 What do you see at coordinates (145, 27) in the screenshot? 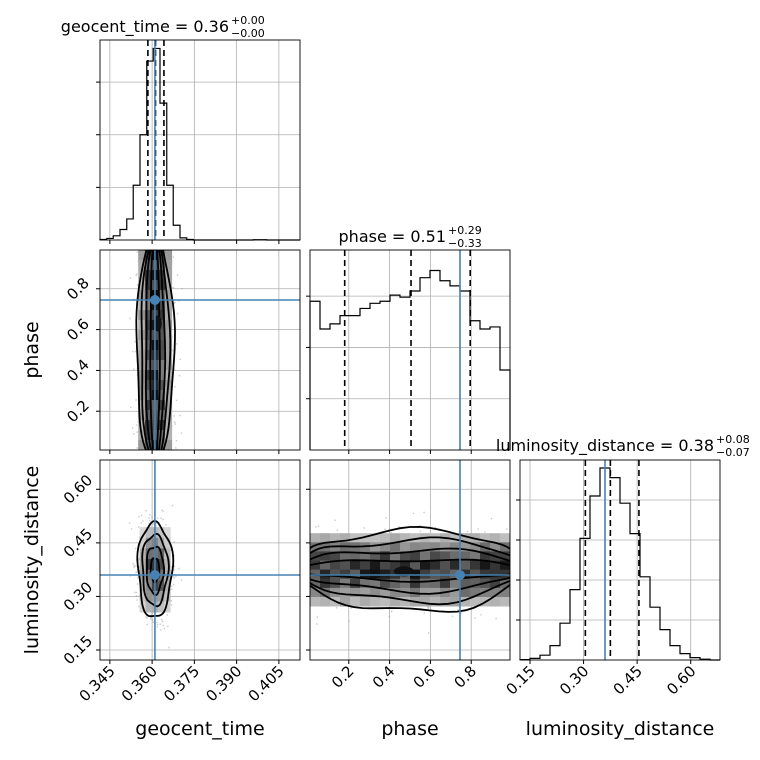
I see `title-geocent-time: geocent_time = 0.36` at bounding box center [145, 27].